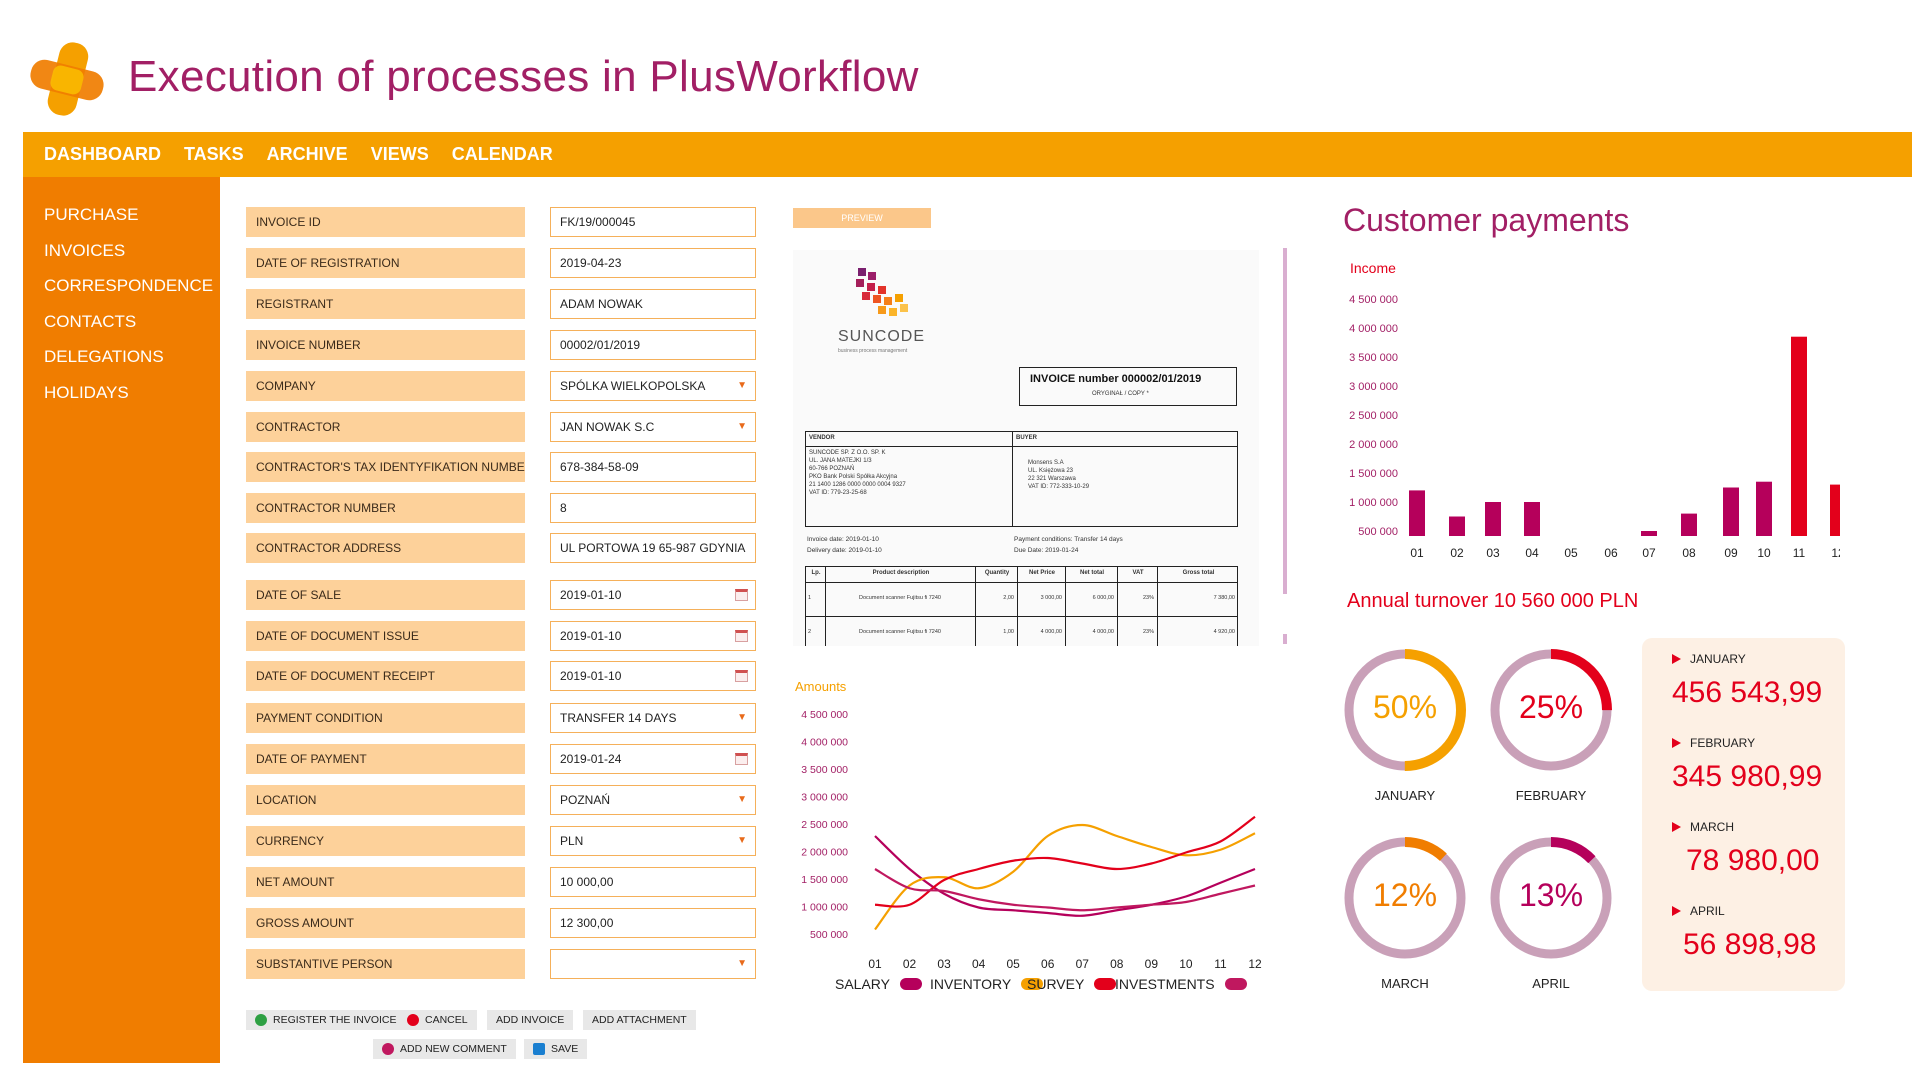  I want to click on label-registrant: REGISTRANT, so click(385, 304).